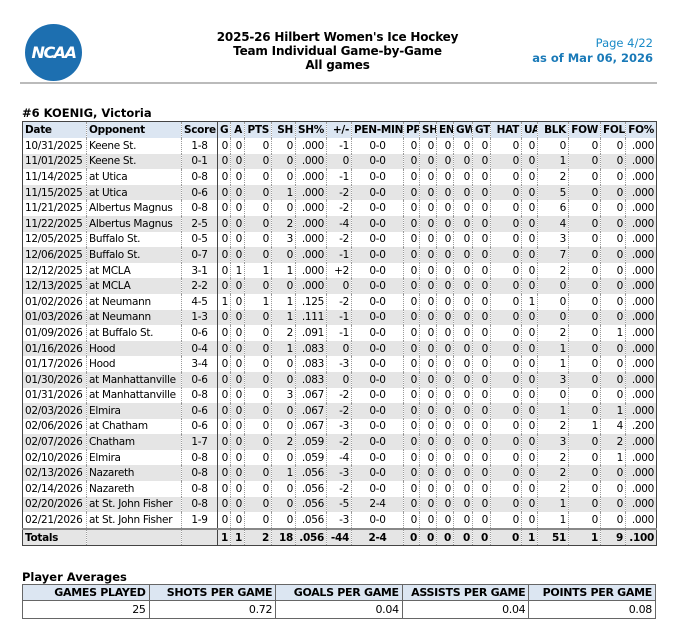  Describe the element at coordinates (54, 395) in the screenshot. I see `cell: 01/31/2026` at that location.